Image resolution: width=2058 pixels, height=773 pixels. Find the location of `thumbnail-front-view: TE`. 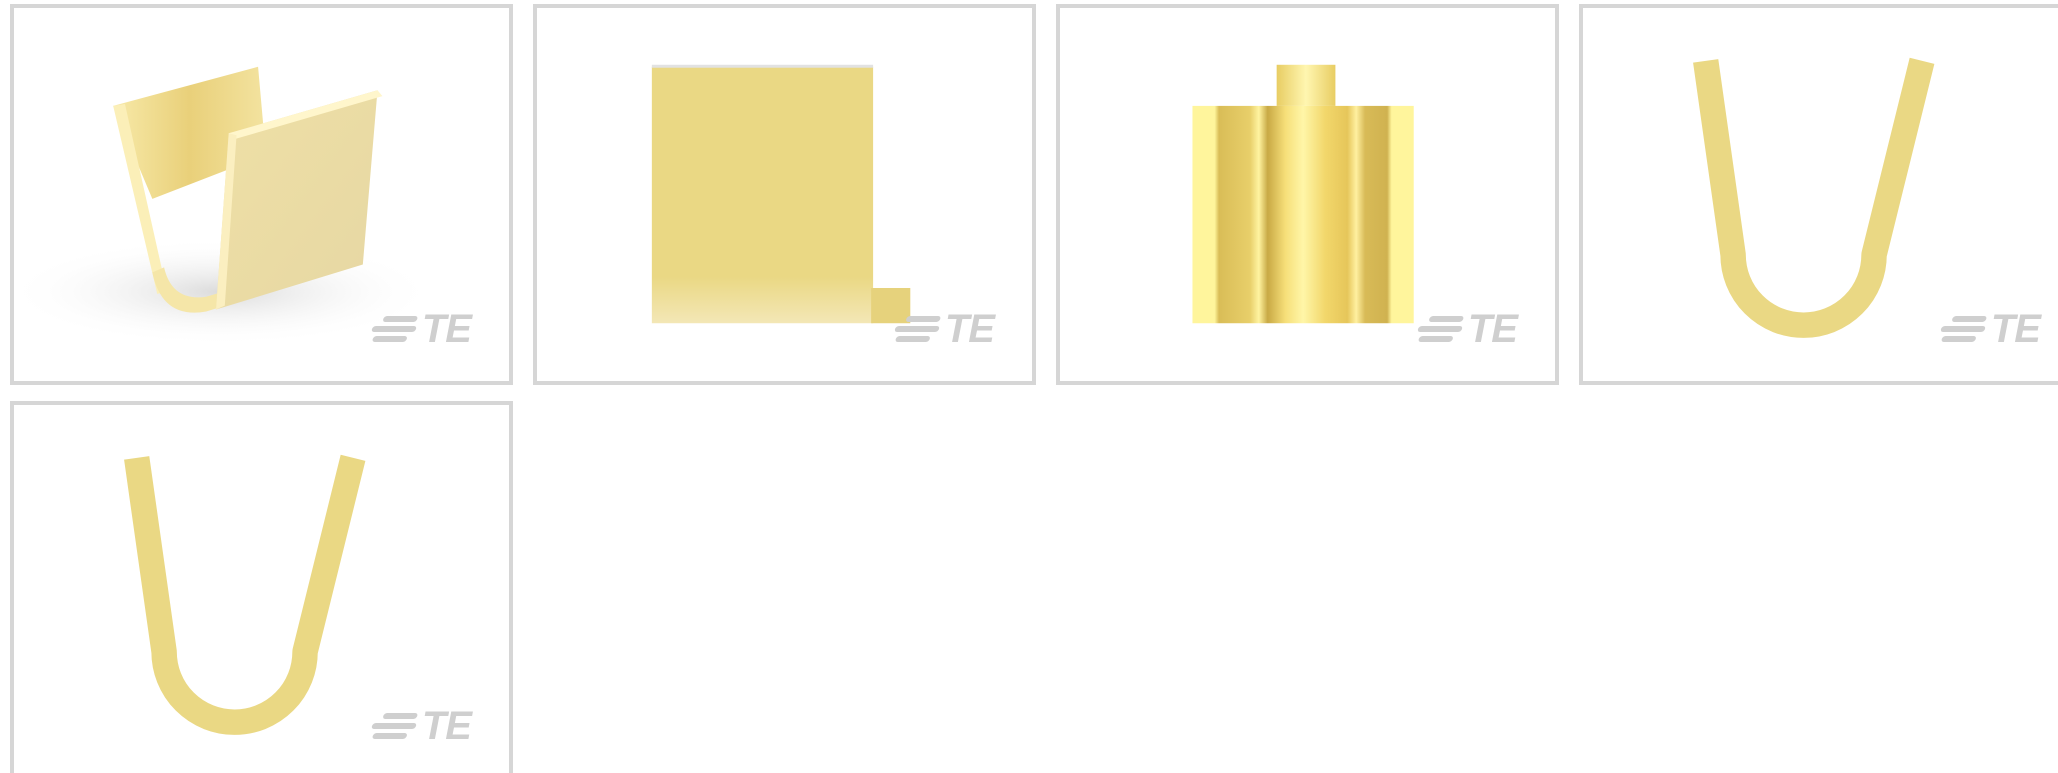

thumbnail-front-view: TE is located at coordinates (1307, 194).